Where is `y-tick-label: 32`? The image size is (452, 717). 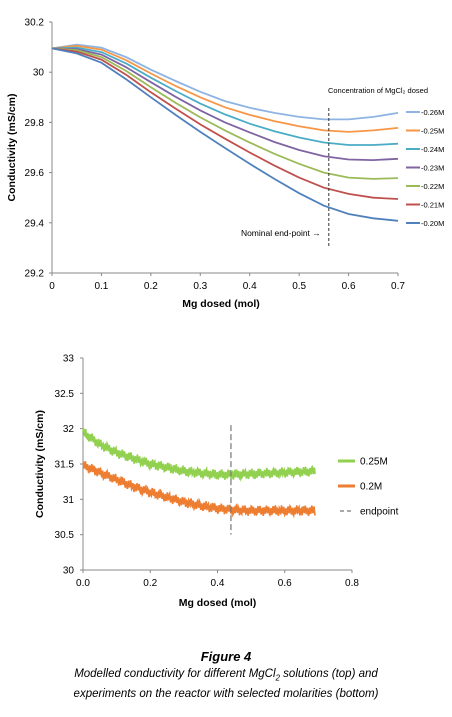 y-tick-label: 32 is located at coordinates (69, 429).